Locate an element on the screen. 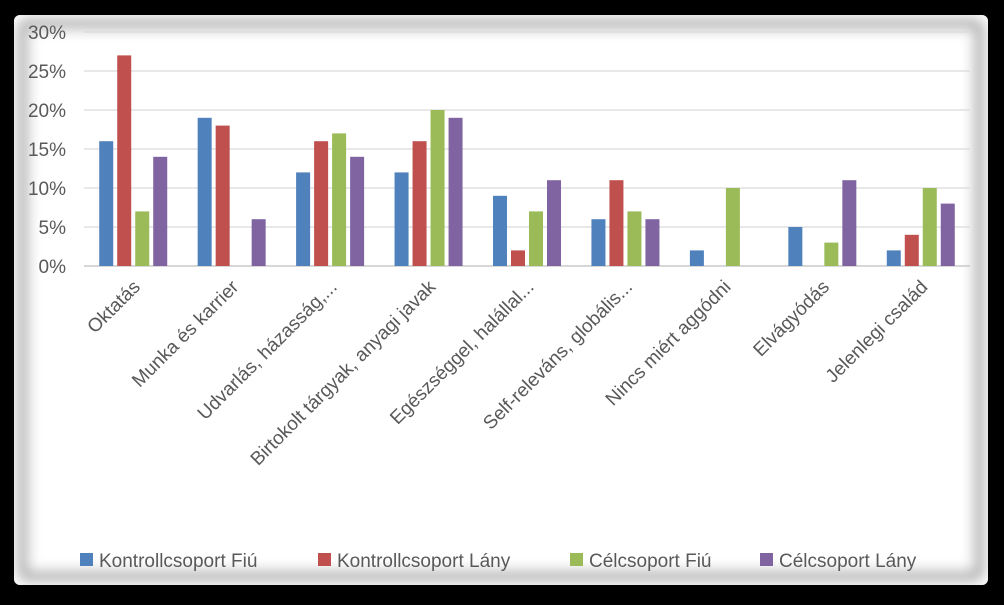  y-tick-label: 20% is located at coordinates (47, 111).